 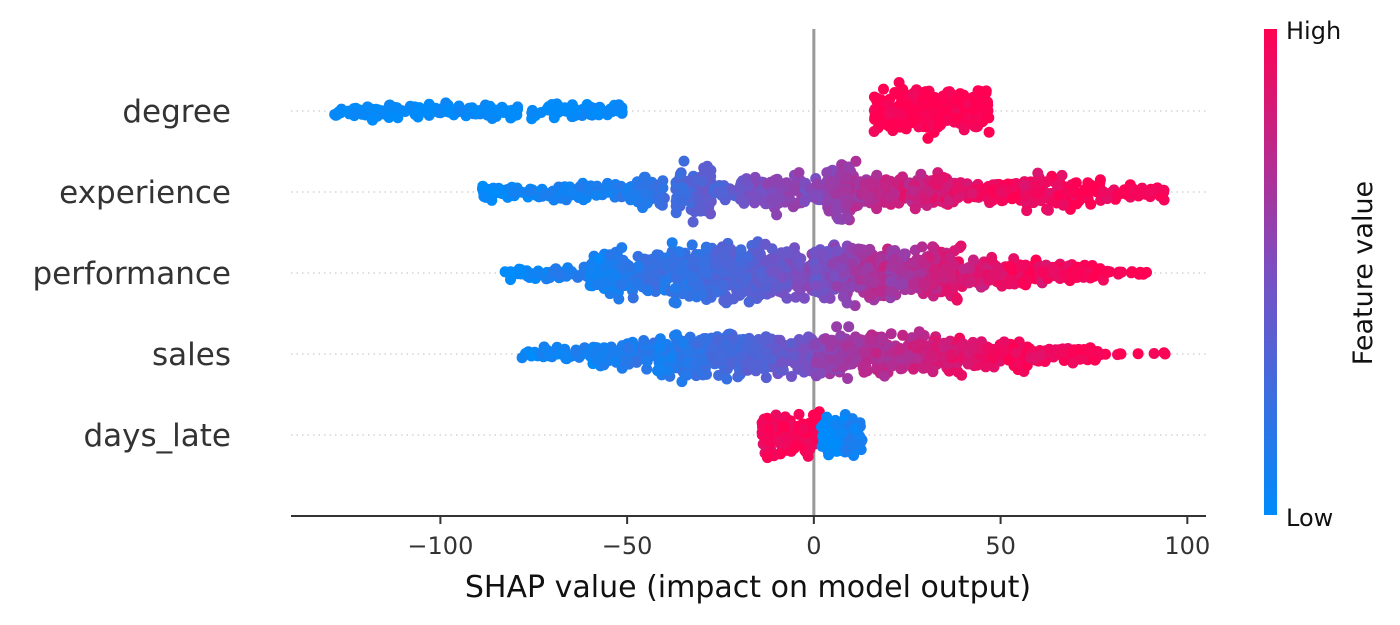 I want to click on series-days-late, so click(x=812, y=435).